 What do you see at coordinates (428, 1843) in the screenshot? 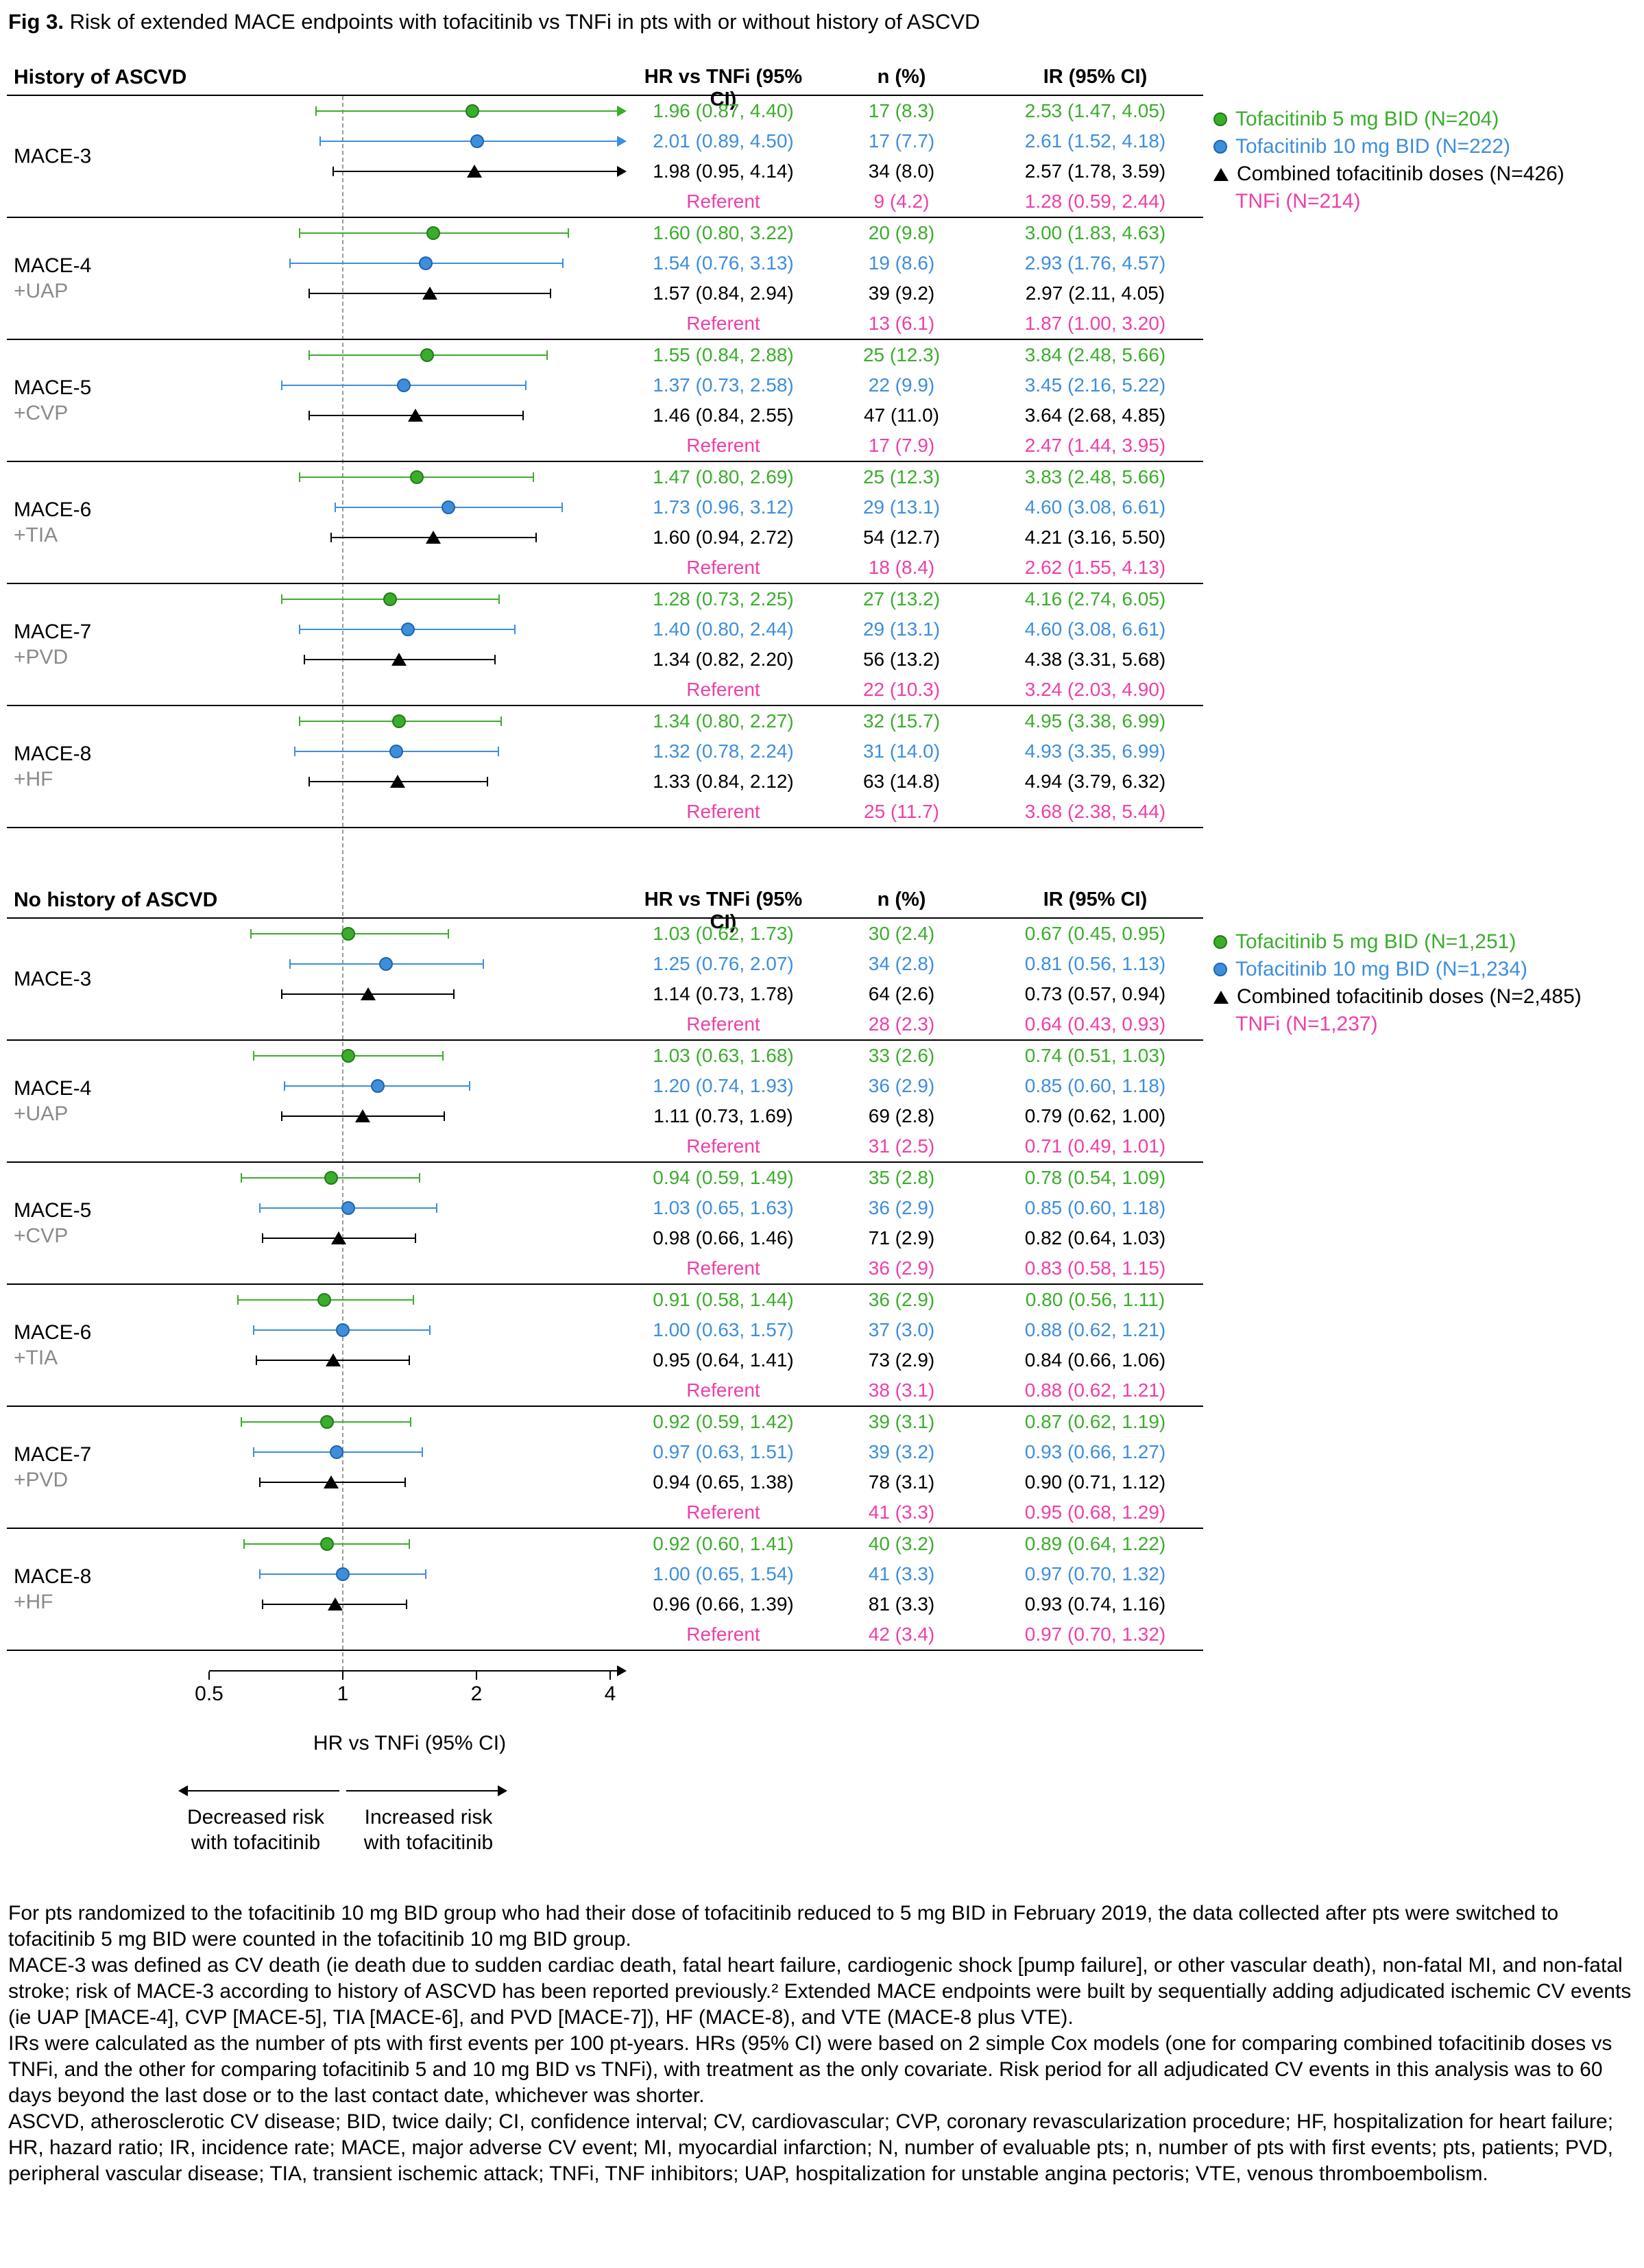
I see `increased-risk-line2: with tofacitinib` at bounding box center [428, 1843].